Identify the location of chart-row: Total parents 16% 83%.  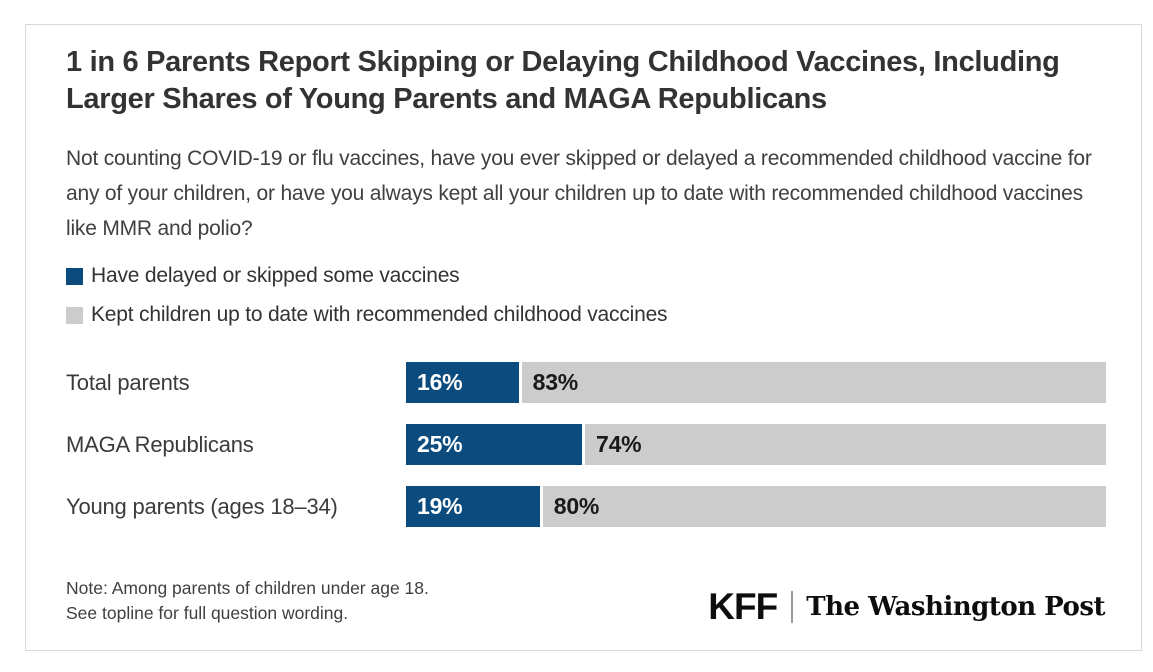
(588, 382).